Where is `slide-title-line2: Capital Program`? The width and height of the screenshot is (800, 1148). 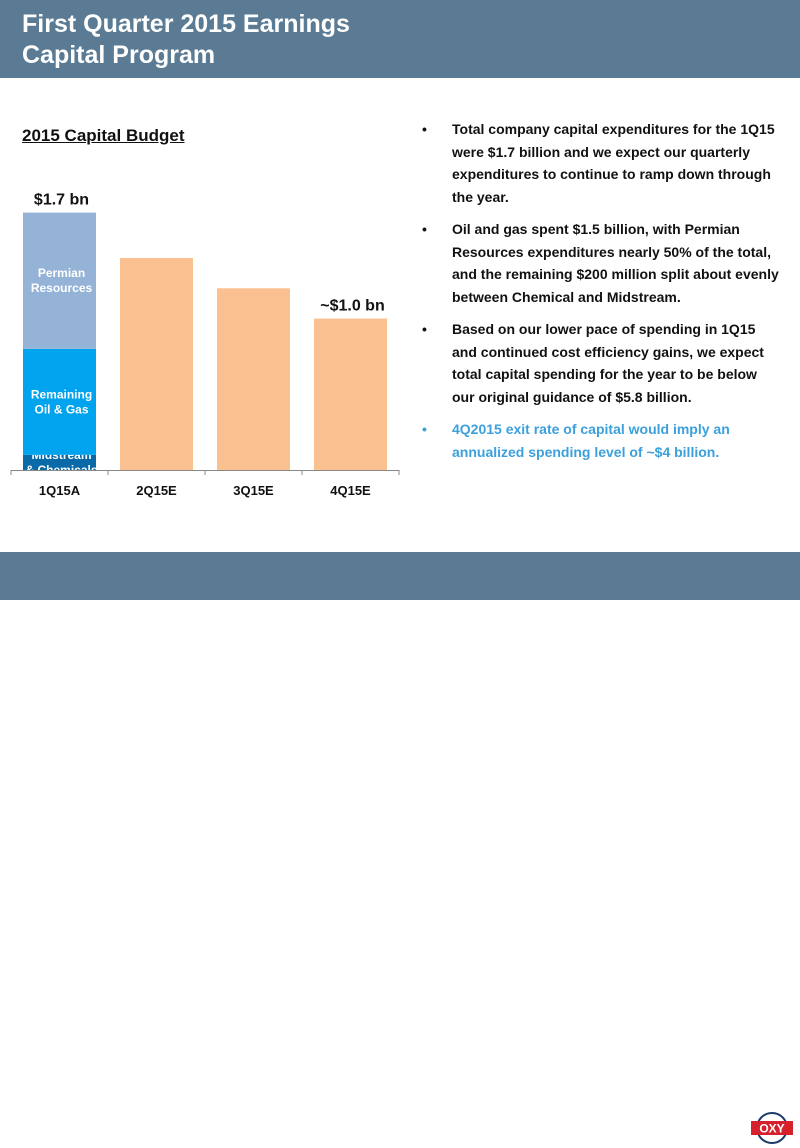
slide-title-line2: Capital Program is located at coordinates (119, 55).